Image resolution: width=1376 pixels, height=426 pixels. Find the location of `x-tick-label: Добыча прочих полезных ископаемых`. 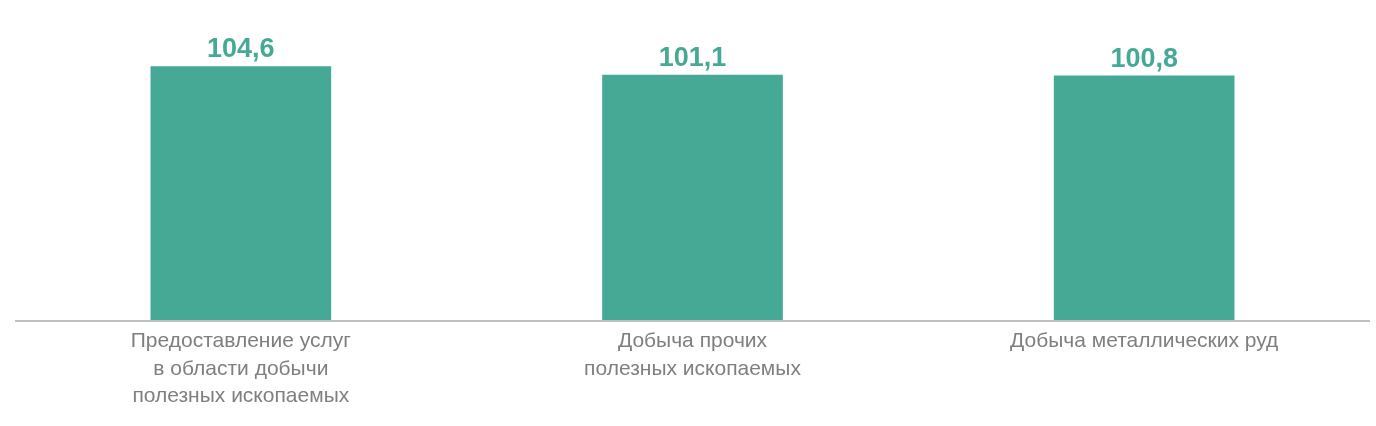

x-tick-label: Добыча прочих полезных ископаемых is located at coordinates (693, 353).